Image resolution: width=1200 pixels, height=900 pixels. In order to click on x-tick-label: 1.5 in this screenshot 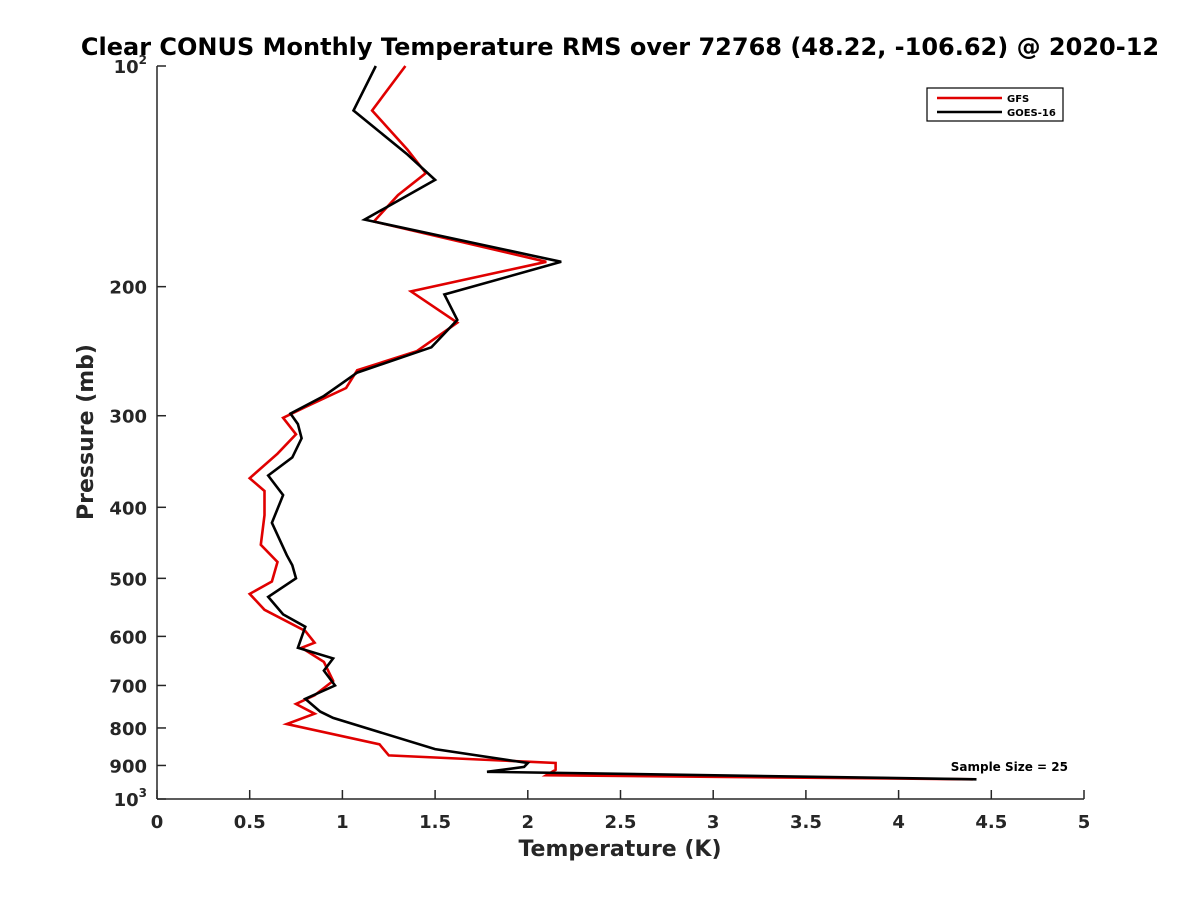, I will do `click(435, 822)`.